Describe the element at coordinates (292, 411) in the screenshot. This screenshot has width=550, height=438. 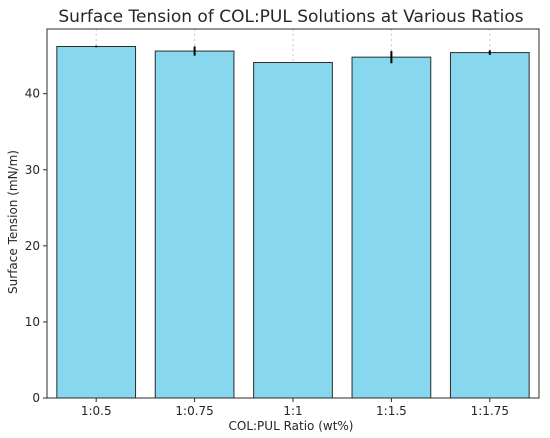
I see `x-tick-label: 1:1` at that location.